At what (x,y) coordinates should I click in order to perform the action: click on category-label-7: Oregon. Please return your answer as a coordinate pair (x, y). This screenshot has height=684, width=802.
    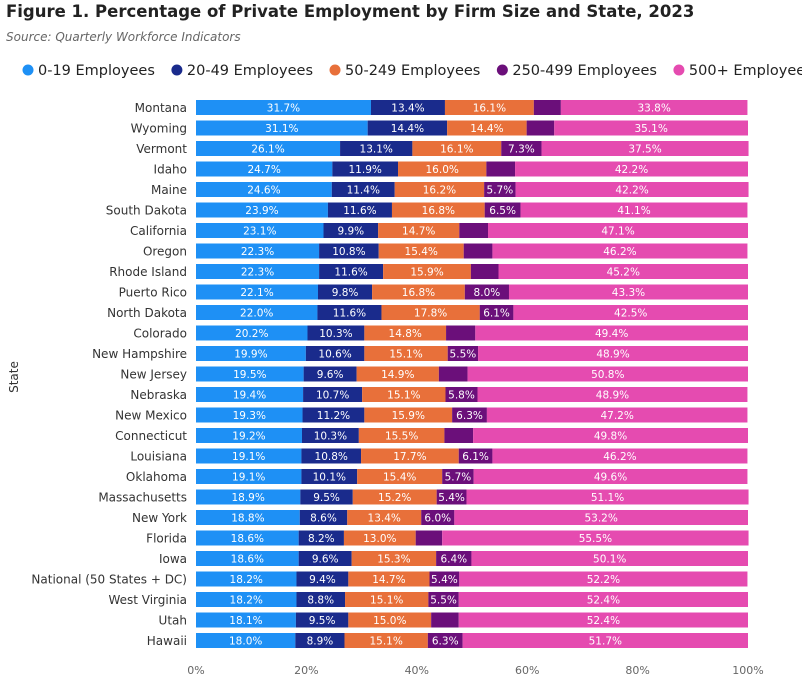
    Looking at the image, I should click on (165, 252).